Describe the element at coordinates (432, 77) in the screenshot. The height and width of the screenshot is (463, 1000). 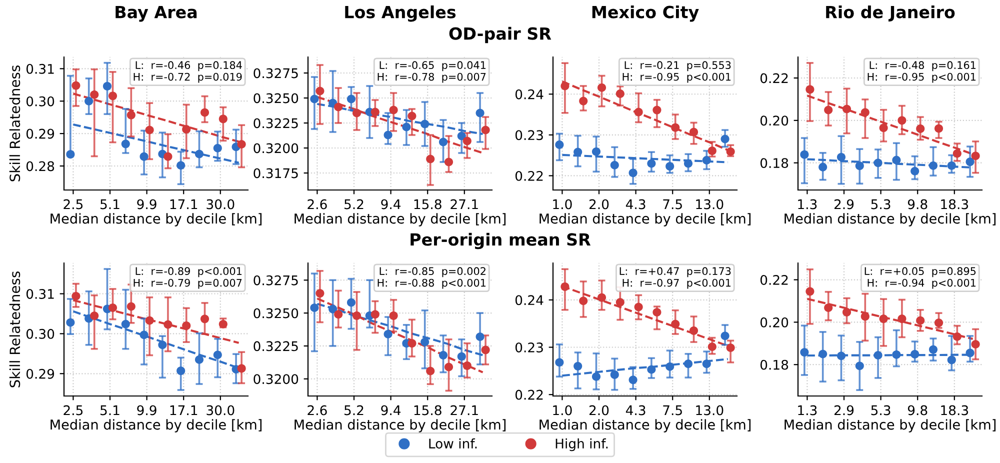
I see `annotation: H: r=-0.78 p=0.007` at that location.